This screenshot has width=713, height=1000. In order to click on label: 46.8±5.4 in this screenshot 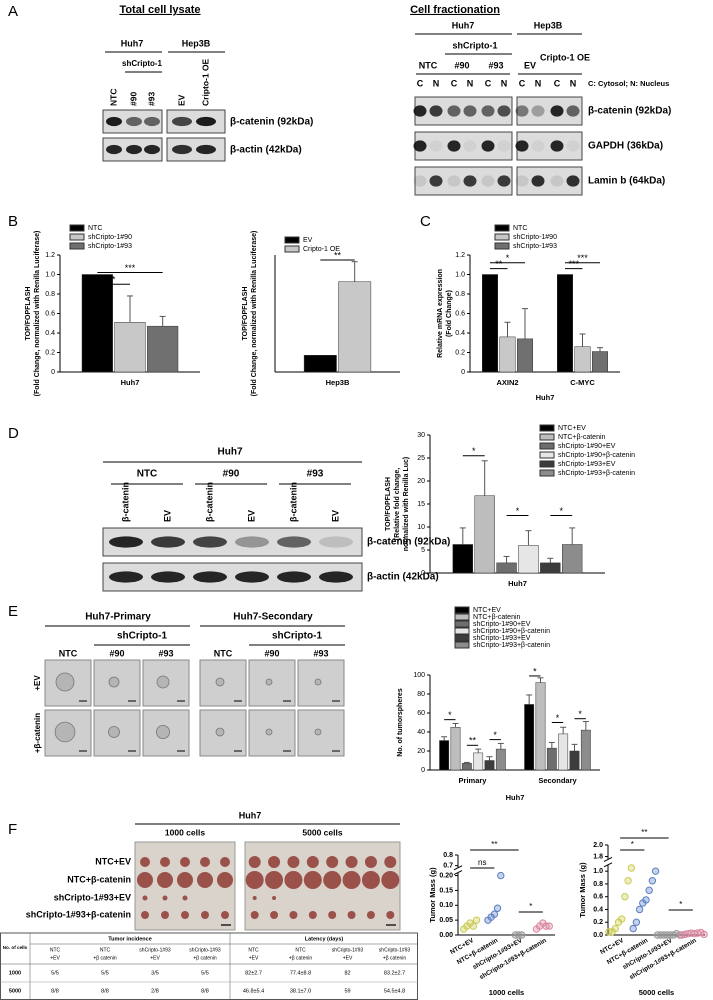, I will do `click(253, 991)`.